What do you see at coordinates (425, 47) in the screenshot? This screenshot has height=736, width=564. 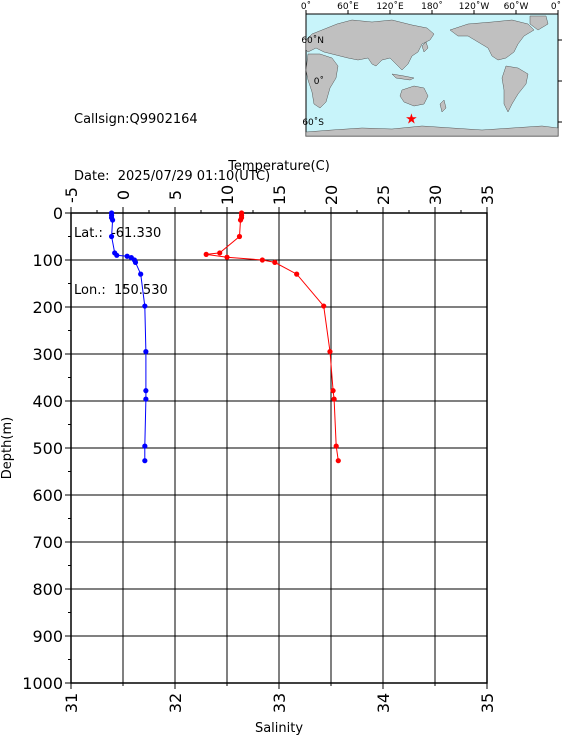 I see `japan-land` at bounding box center [425, 47].